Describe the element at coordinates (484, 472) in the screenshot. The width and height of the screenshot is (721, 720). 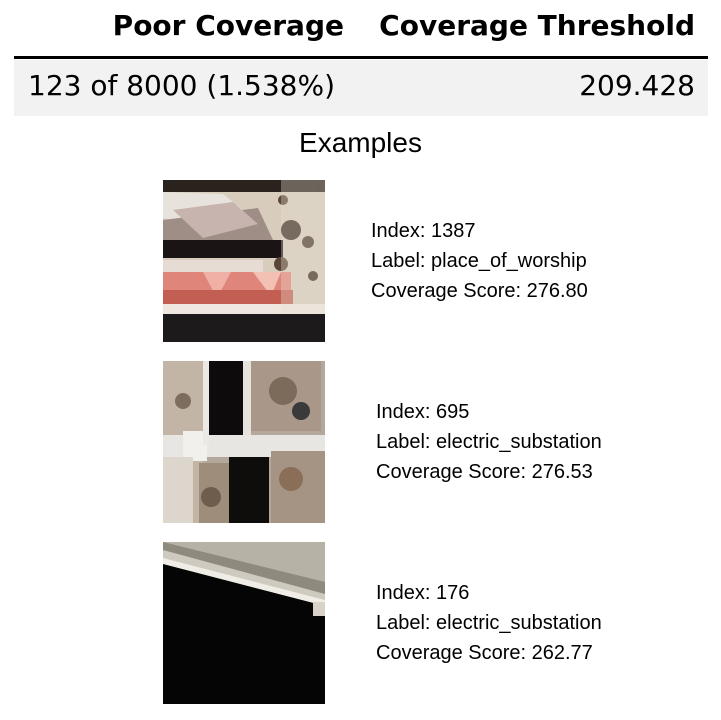
I see `example-score: Coverage Score: 276.53` at that location.